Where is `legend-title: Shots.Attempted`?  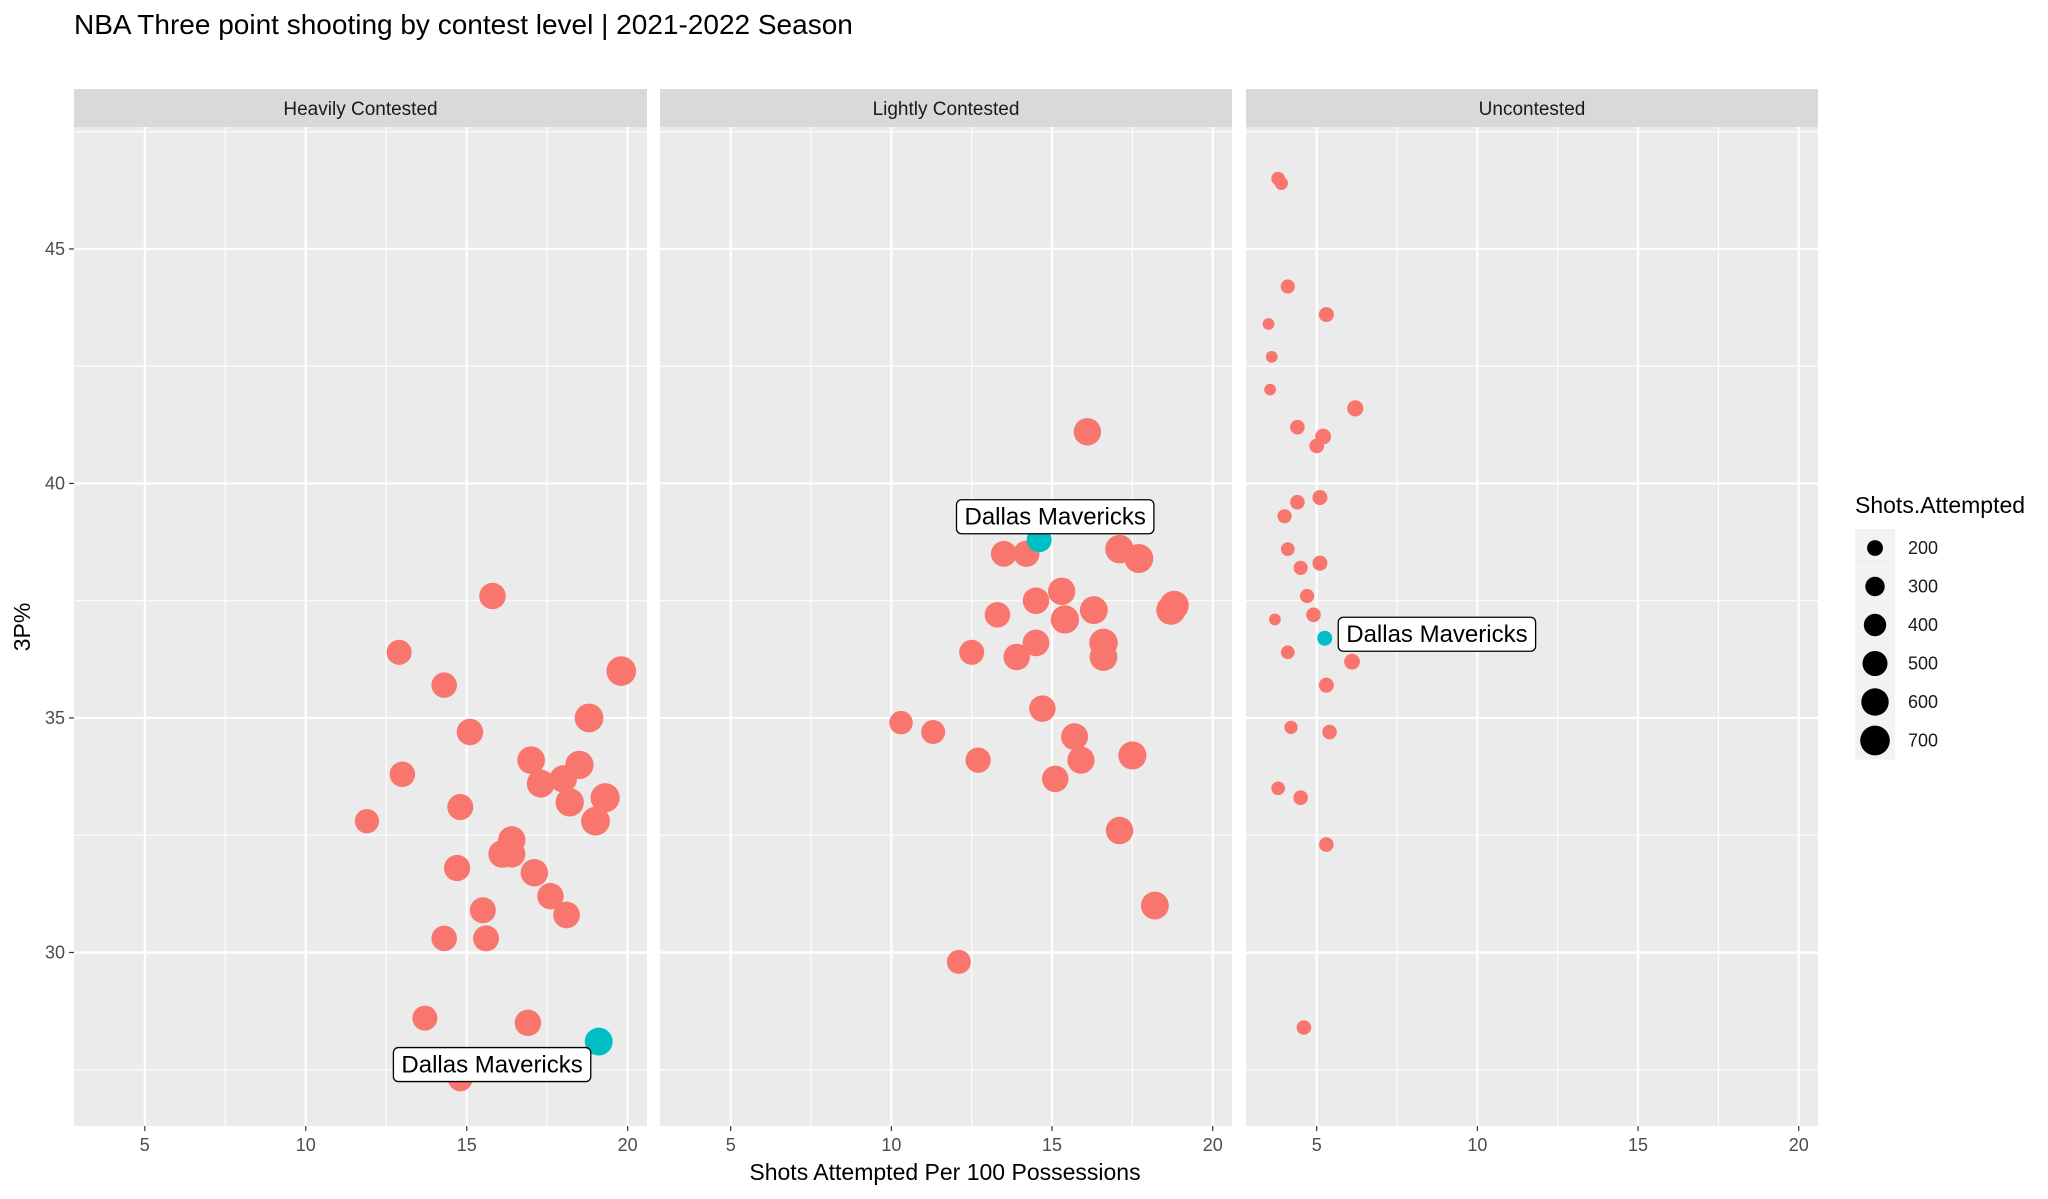 legend-title: Shots.Attempted is located at coordinates (1940, 505).